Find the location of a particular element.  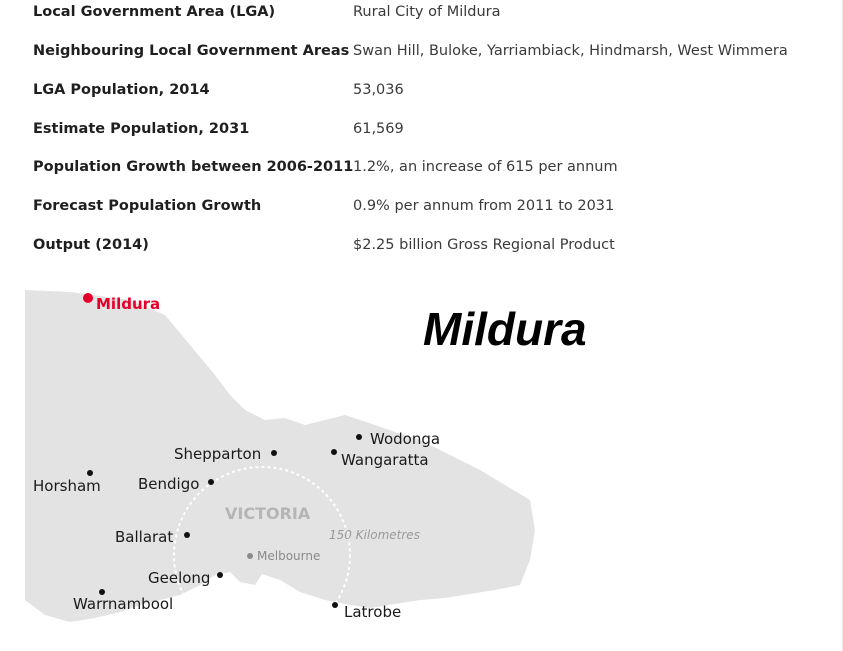

row-value: $2.25 billion Gross Regional Product is located at coordinates (484, 245).